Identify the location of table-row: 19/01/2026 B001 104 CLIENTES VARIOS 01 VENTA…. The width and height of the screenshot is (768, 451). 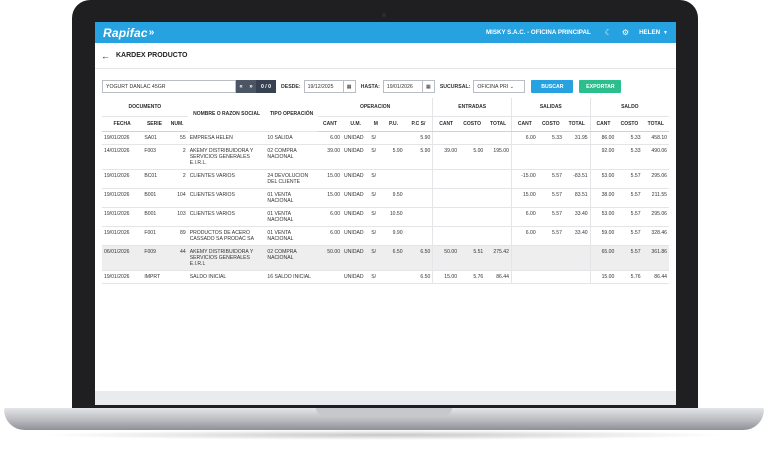
(385, 198).